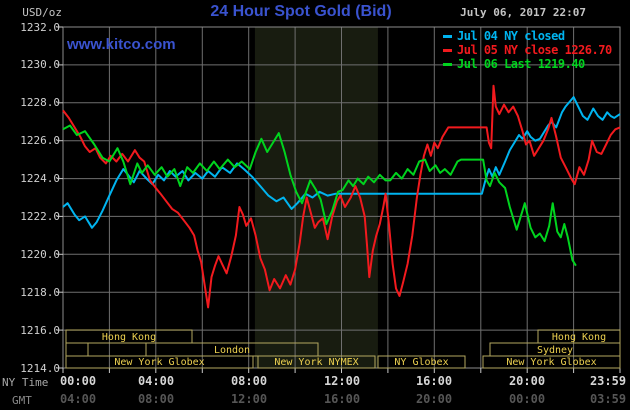 This screenshot has height=410, width=630. I want to click on ny-time-tick-label: 00:00, so click(78, 381).